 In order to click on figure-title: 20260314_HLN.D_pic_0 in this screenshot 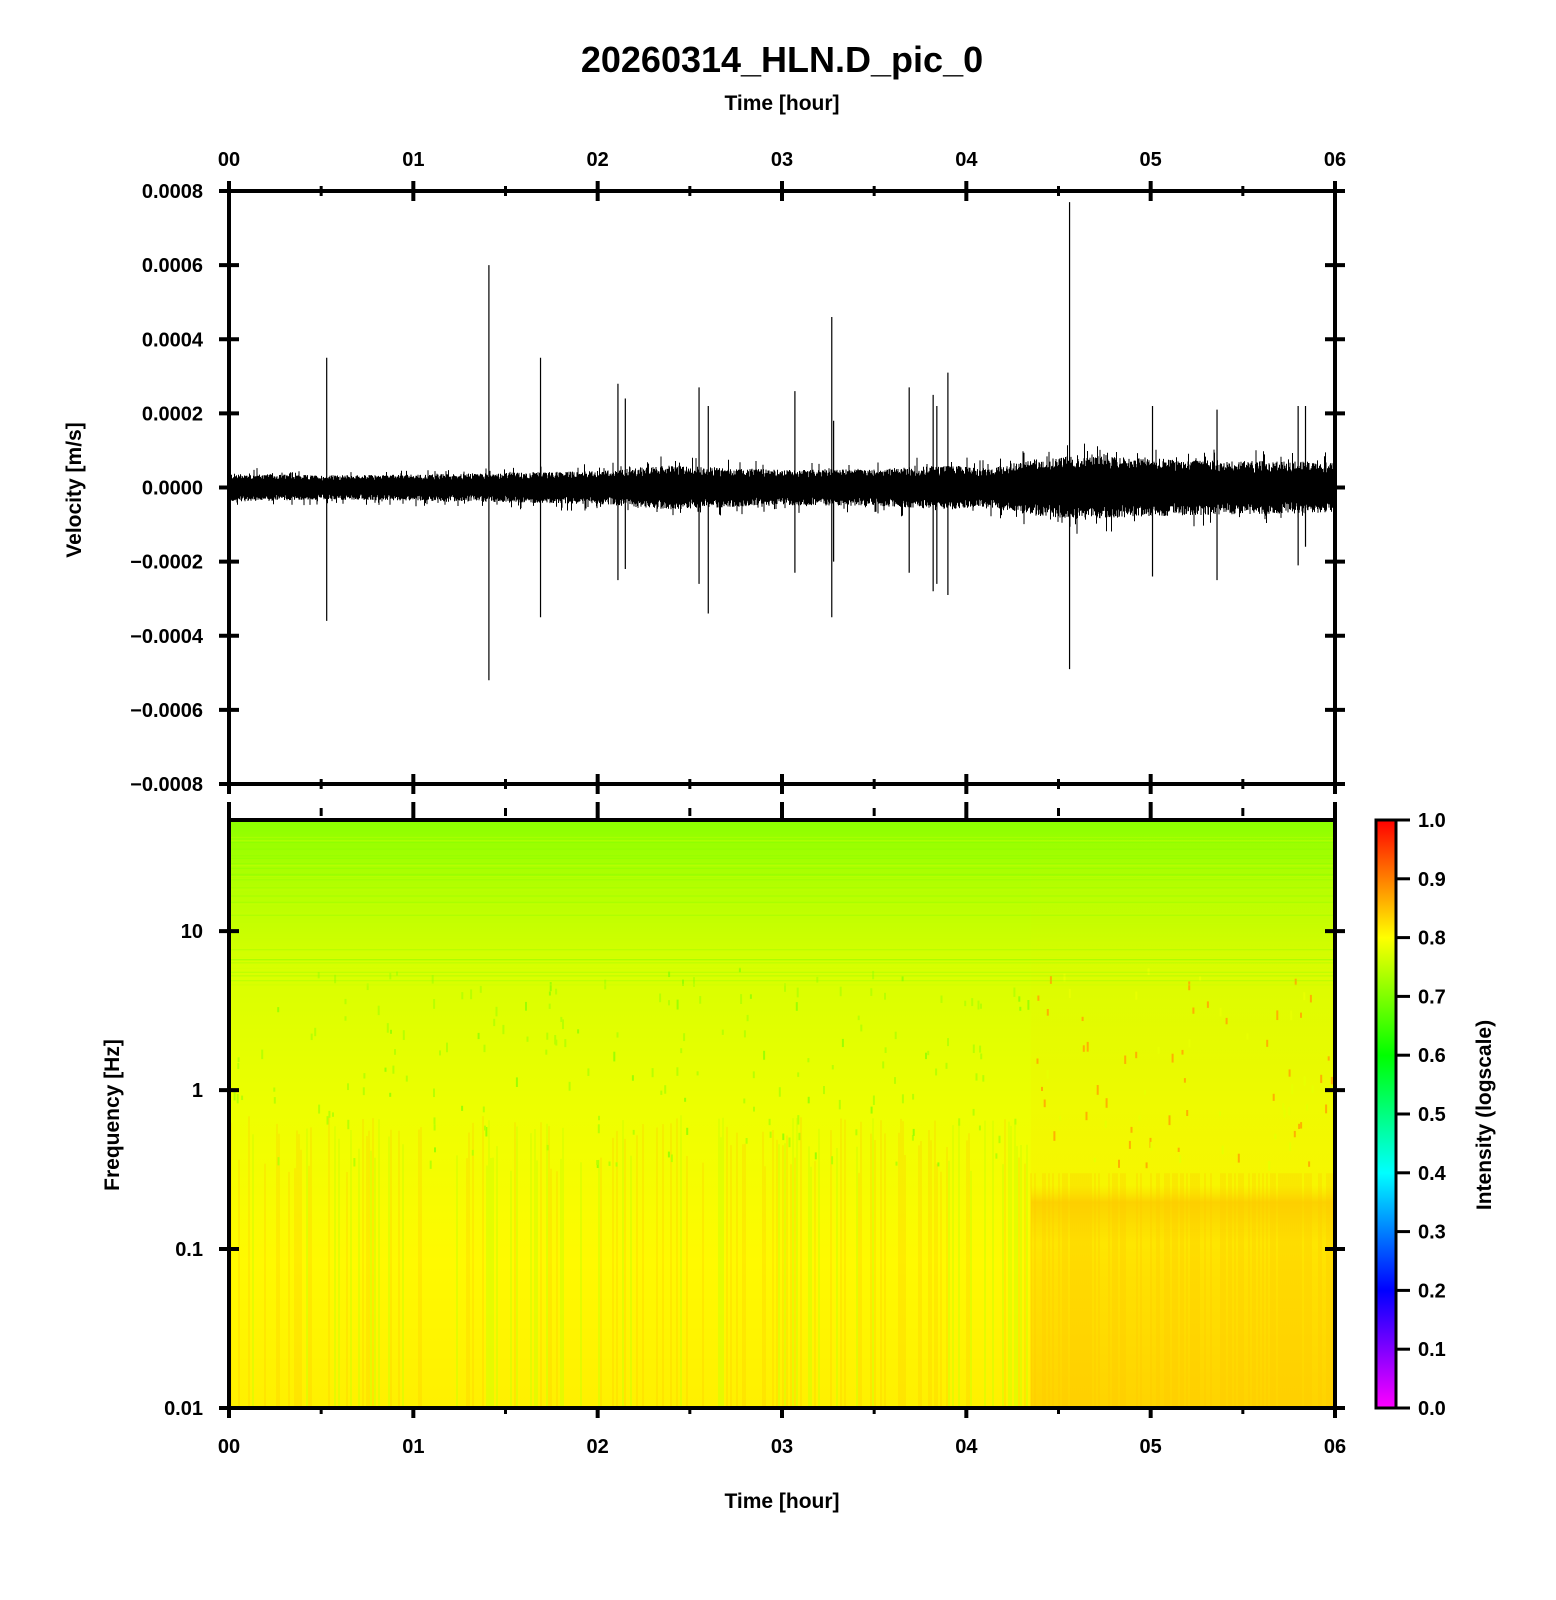, I will do `click(782, 59)`.